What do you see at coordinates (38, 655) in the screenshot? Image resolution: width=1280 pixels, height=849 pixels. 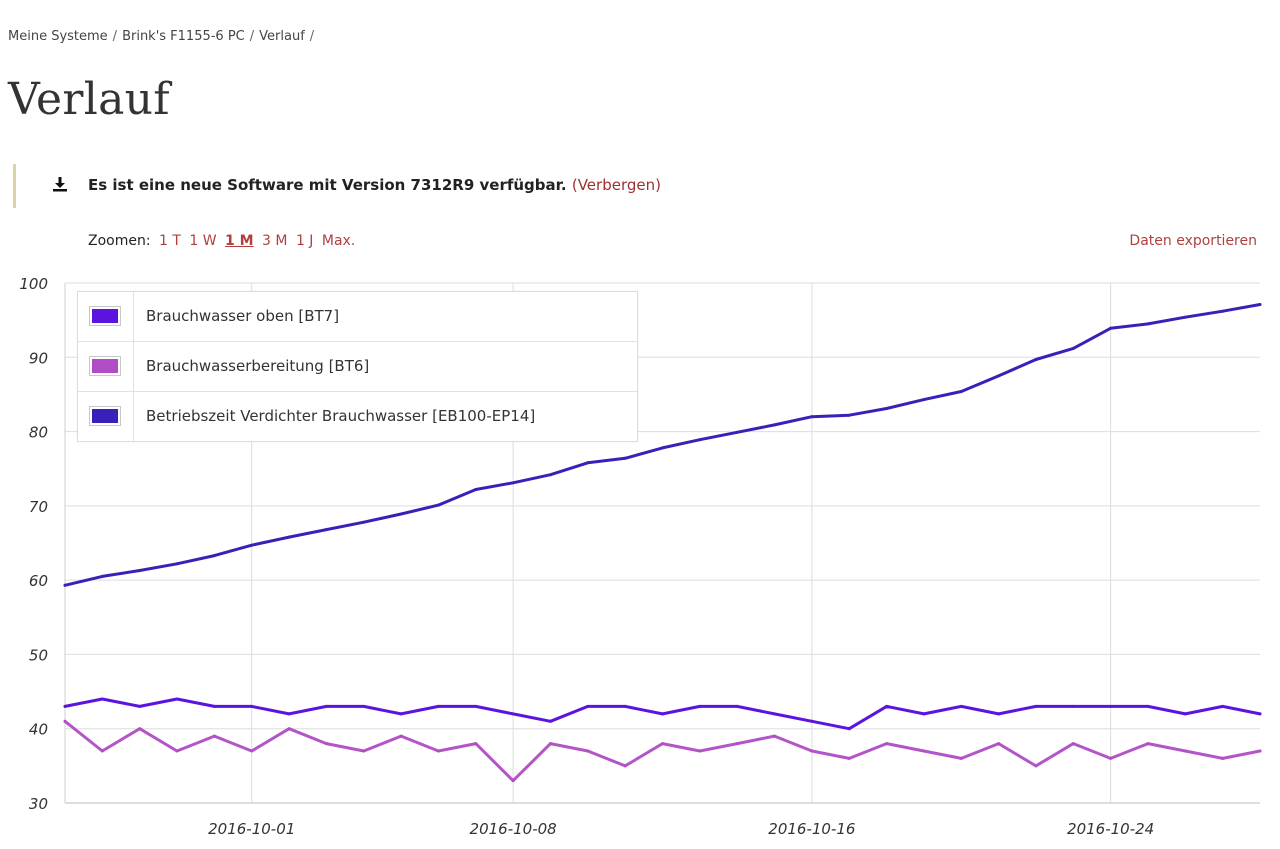 I see `y-tick-label: 50` at bounding box center [38, 655].